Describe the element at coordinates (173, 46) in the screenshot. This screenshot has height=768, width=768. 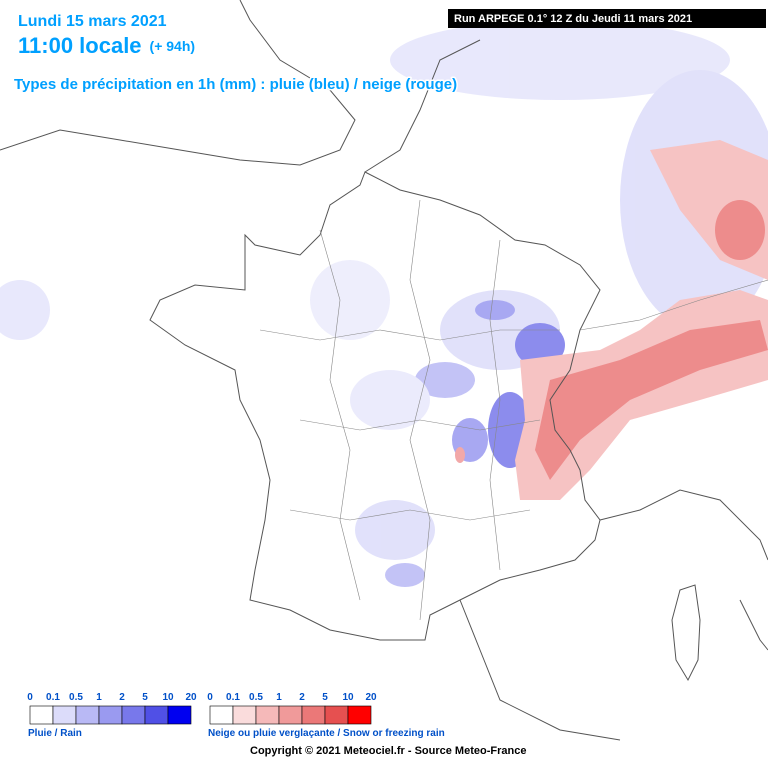
I see `lead-time: (+ 94h)` at that location.